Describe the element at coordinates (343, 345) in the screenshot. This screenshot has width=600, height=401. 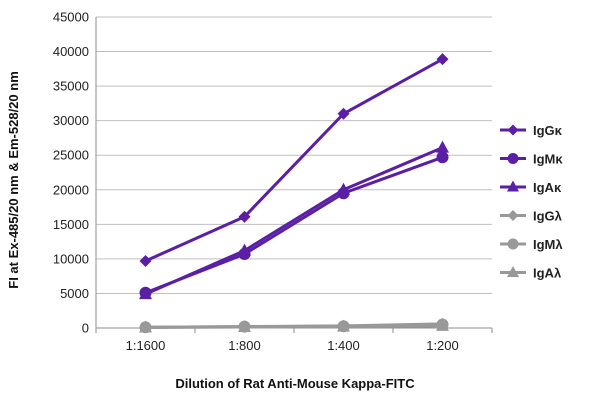
I see `x-tick-label: 1:400` at that location.